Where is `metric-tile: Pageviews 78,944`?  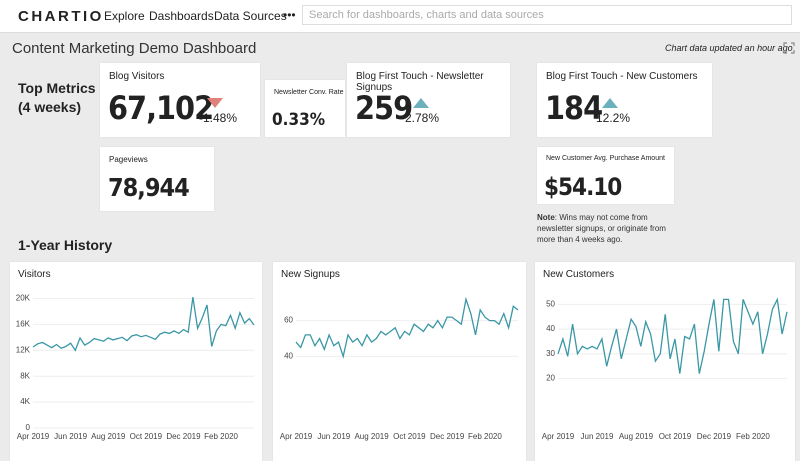
metric-tile: Pageviews 78,944 is located at coordinates (157, 179).